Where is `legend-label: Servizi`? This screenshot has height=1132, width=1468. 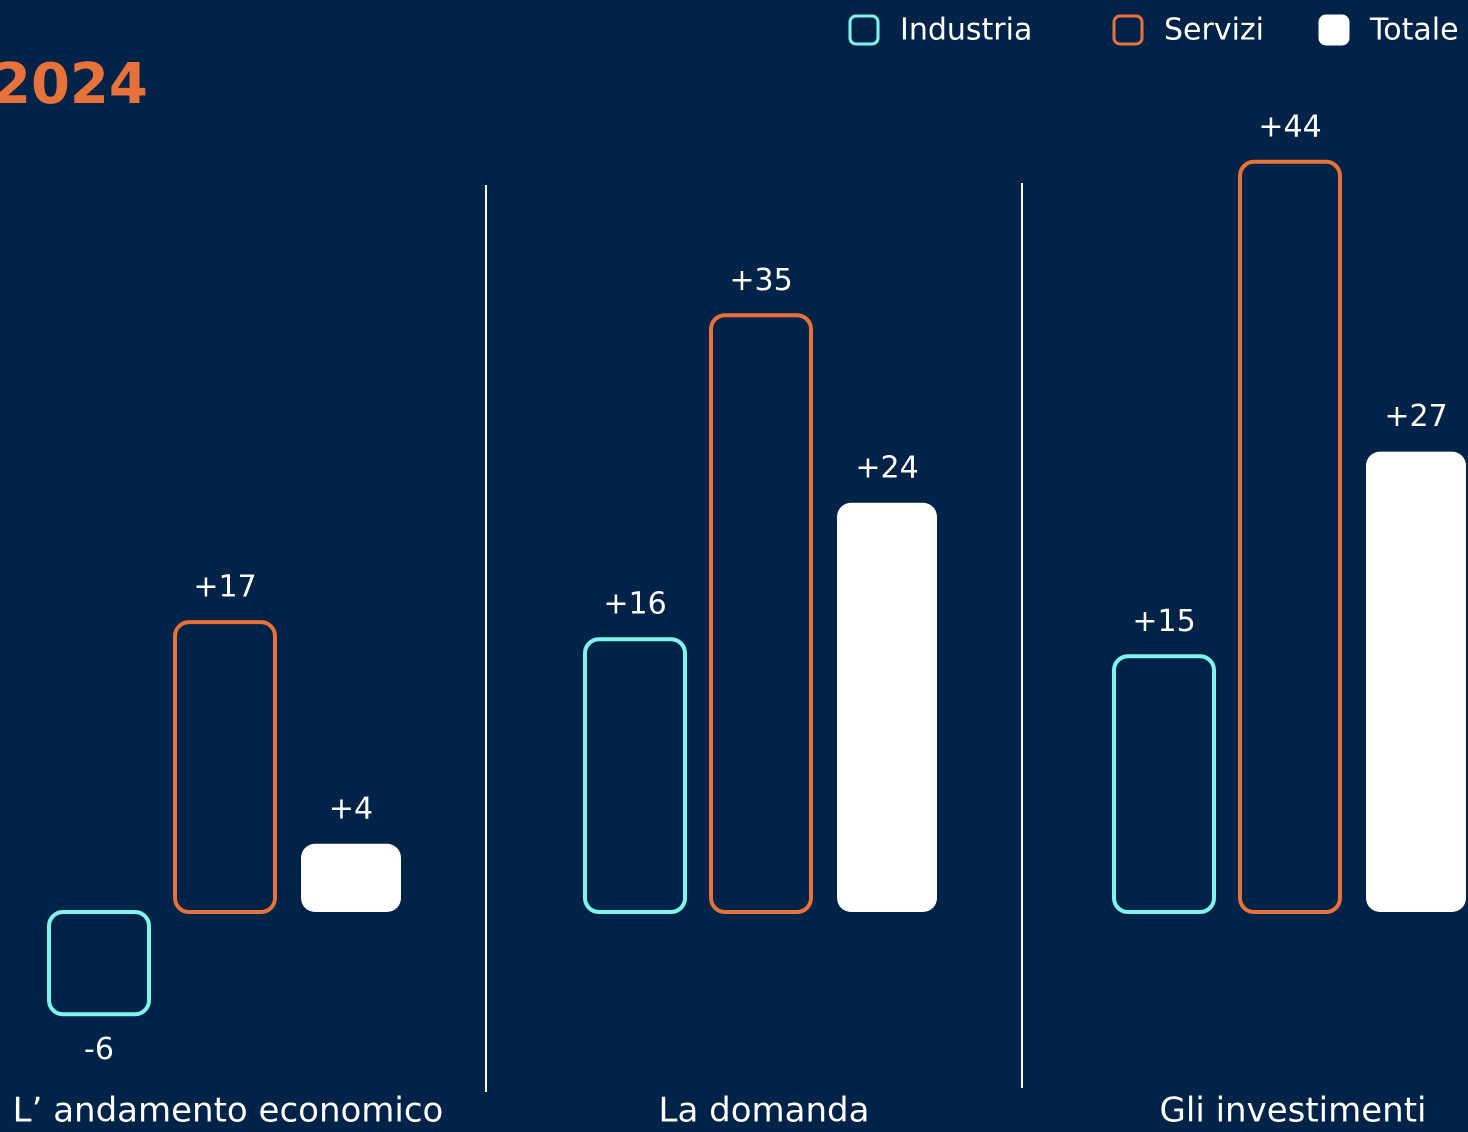
legend-label: Servizi is located at coordinates (1214, 30).